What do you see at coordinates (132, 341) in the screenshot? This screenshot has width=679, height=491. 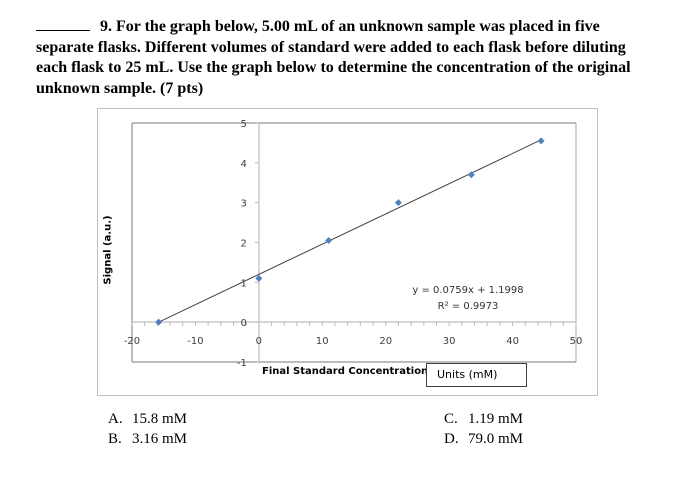 I see `x-tick-label: -20` at bounding box center [132, 341].